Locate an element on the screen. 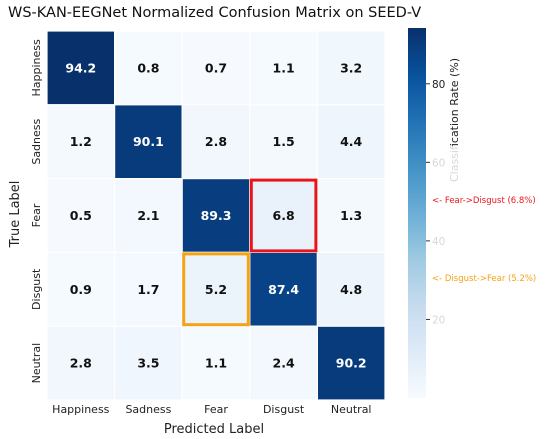 This screenshot has width=550, height=439. annotation-disgust-fear: <- Disgust->Fear (5.2%) is located at coordinates (484, 279).